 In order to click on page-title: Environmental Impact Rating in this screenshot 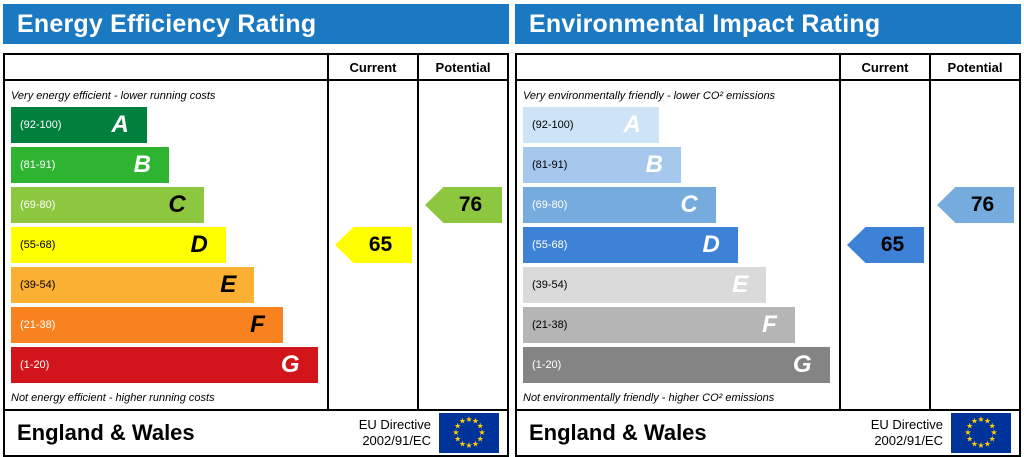, I will do `click(768, 24)`.